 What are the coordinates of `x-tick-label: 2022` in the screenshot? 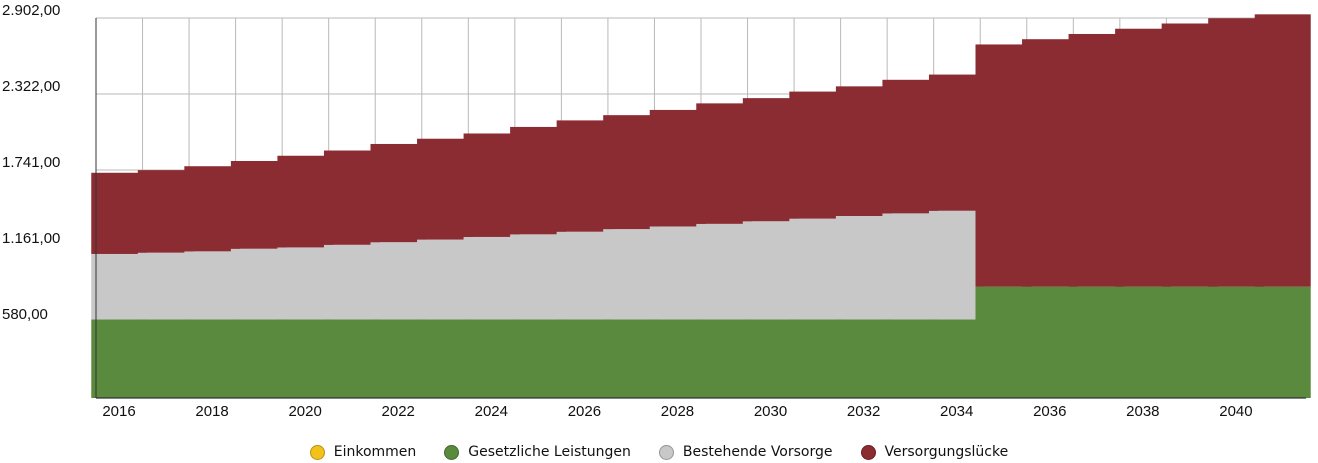 It's located at (398, 411).